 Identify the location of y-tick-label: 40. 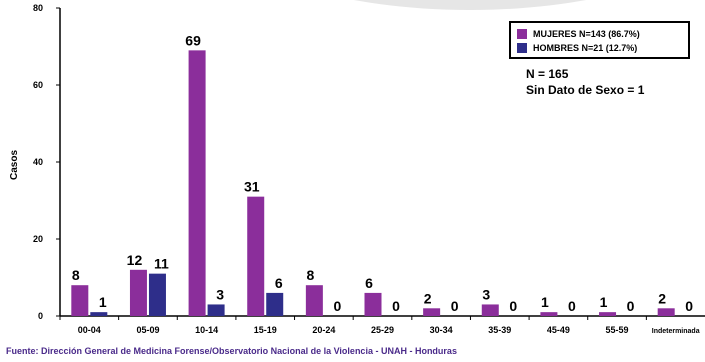
(38, 162).